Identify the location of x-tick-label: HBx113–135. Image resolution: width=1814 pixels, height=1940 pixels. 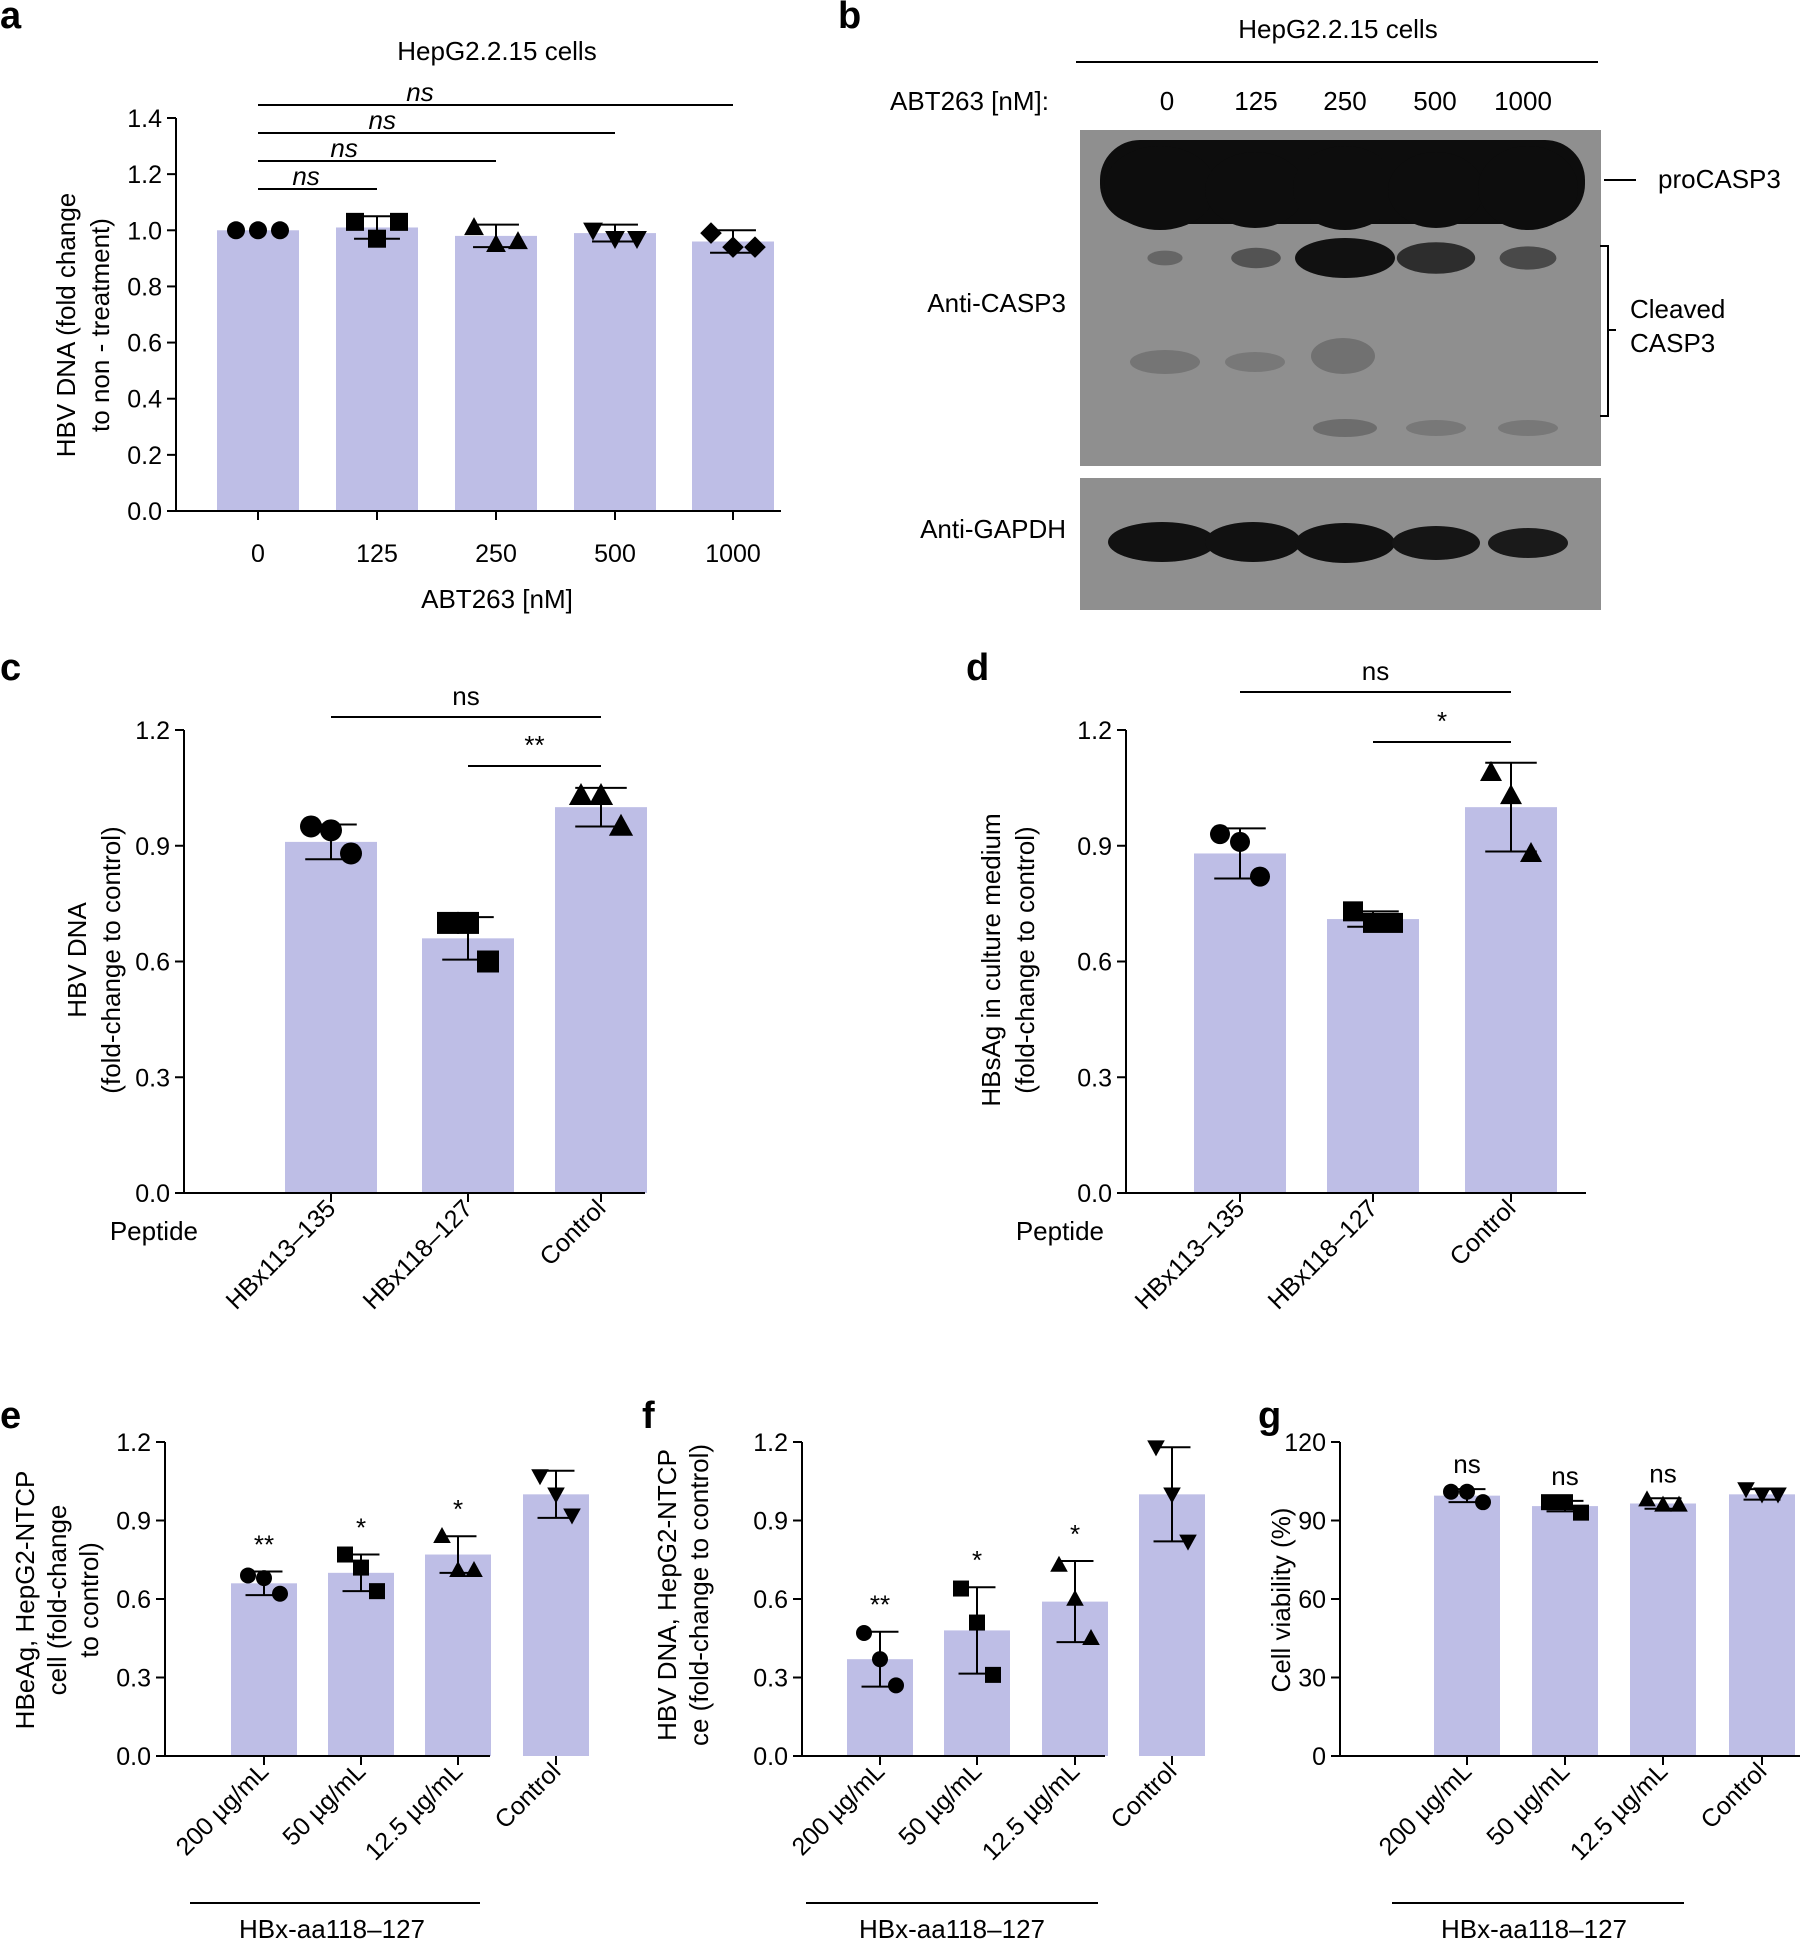
(1190, 1254).